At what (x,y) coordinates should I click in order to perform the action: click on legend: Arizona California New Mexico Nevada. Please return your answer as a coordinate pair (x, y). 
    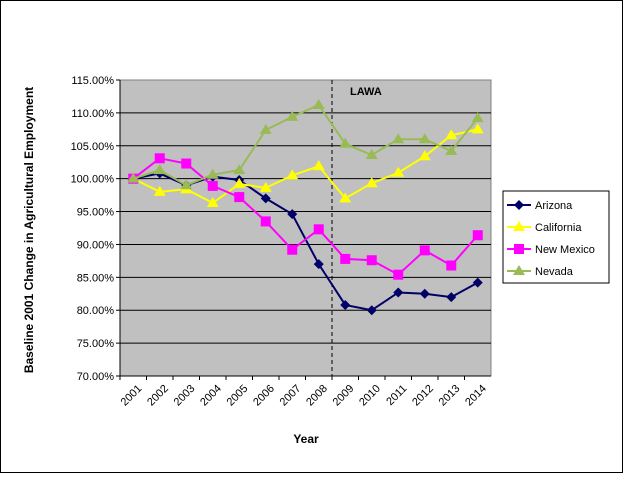
    Looking at the image, I should click on (556, 237).